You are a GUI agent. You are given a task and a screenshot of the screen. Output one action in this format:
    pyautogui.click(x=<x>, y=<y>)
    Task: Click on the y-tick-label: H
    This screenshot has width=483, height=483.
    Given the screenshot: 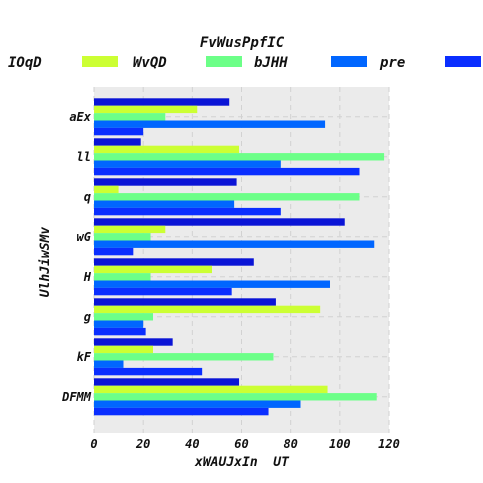 What is the action you would take?
    pyautogui.click(x=87, y=277)
    